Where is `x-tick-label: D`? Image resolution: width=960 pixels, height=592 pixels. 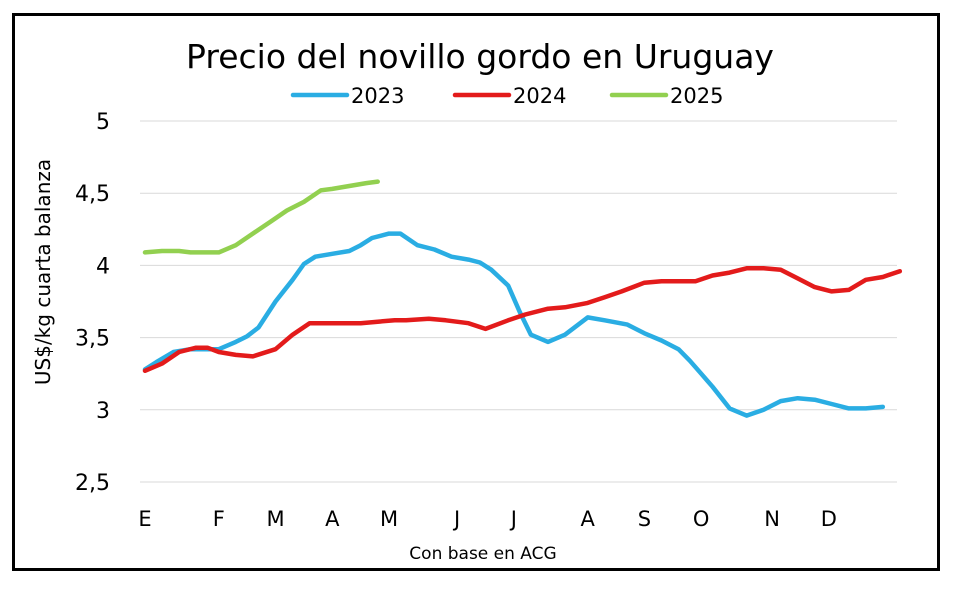 x-tick-label: D is located at coordinates (829, 519).